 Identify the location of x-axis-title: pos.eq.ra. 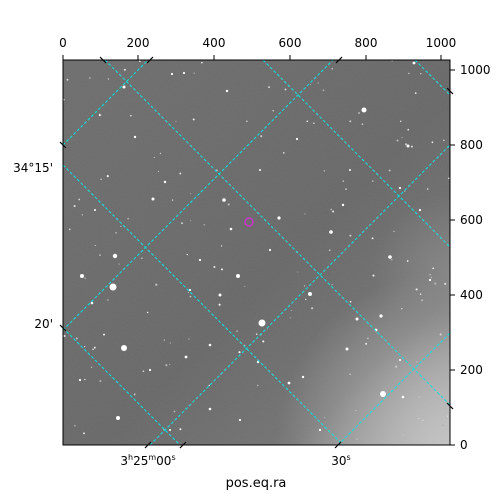
(256, 483).